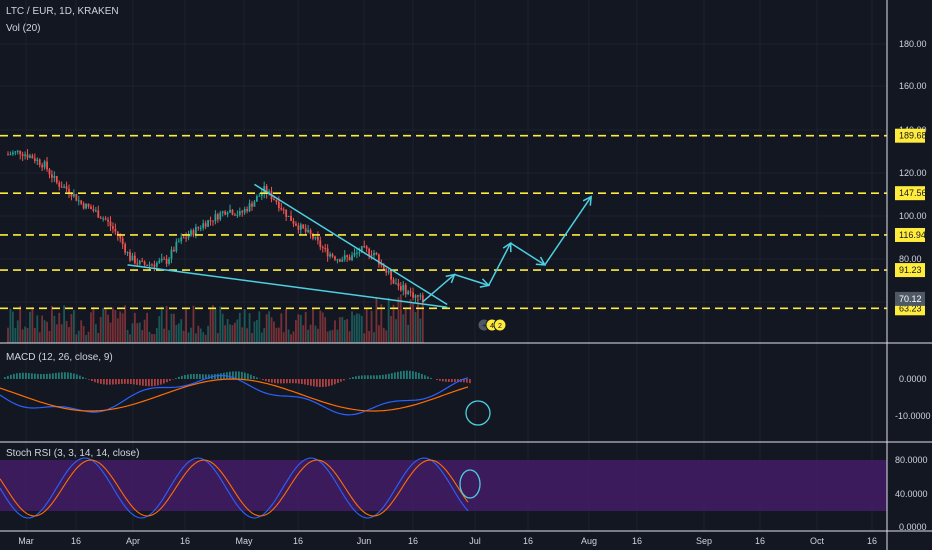 Image resolution: width=932 pixels, height=550 pixels. Describe the element at coordinates (492, 325) in the screenshot. I see `event-badges: +4 2` at that location.